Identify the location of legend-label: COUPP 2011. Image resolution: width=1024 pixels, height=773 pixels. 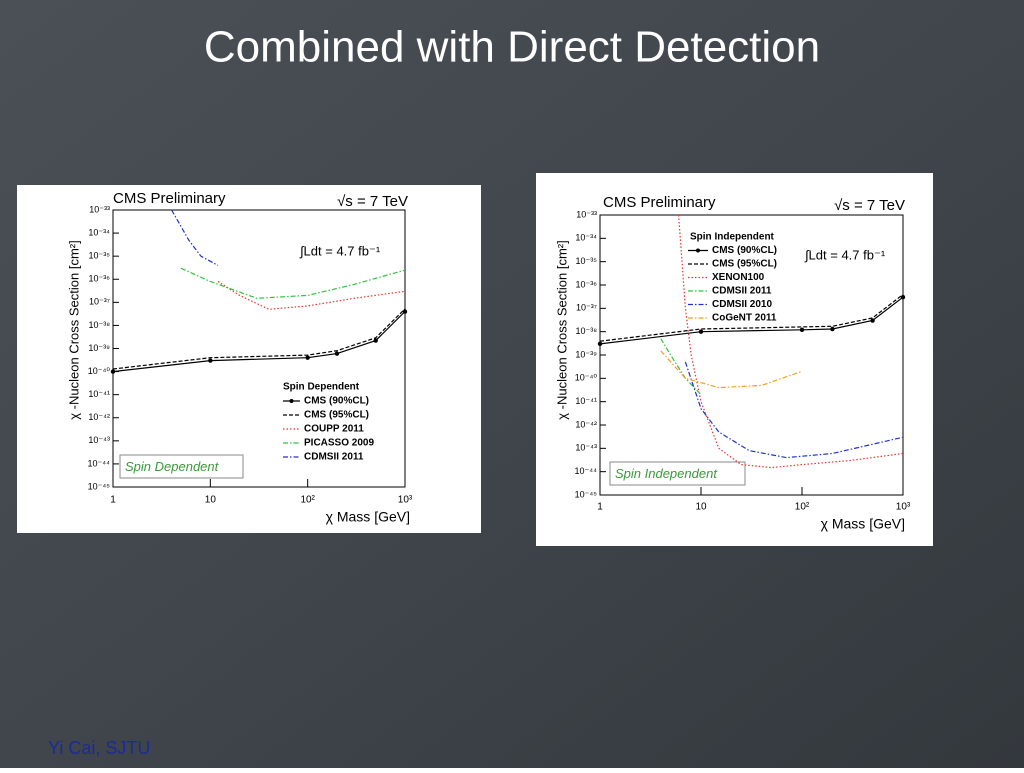
(334, 429).